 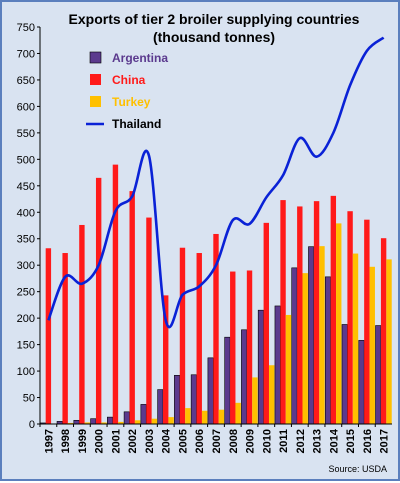 What do you see at coordinates (187, 416) in the screenshot?
I see `bar-turkey-2005` at bounding box center [187, 416].